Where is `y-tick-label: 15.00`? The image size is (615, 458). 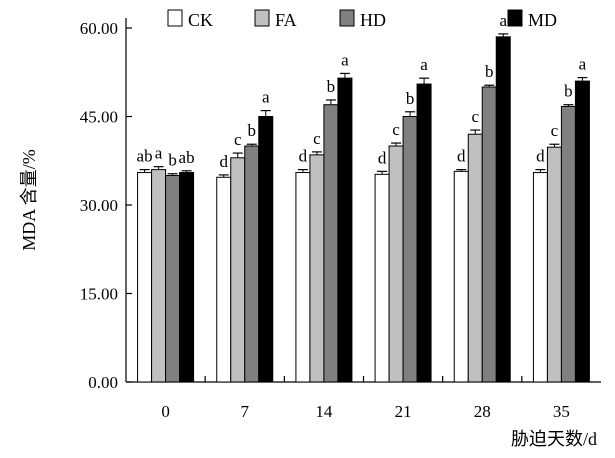 y-tick-label: 15.00 is located at coordinates (99, 294).